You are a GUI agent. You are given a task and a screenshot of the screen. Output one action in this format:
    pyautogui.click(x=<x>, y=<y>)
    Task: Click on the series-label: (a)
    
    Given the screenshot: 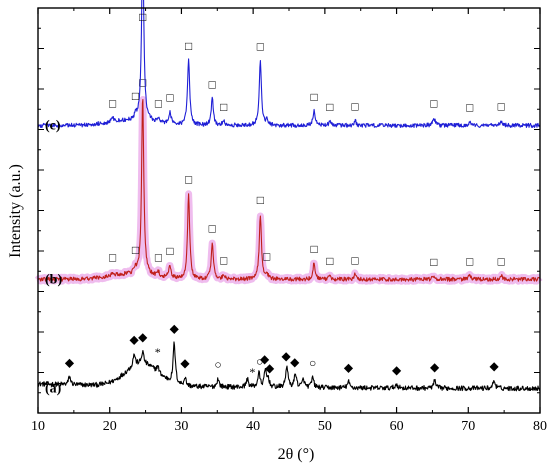 What is the action you would take?
    pyautogui.click(x=53, y=389)
    